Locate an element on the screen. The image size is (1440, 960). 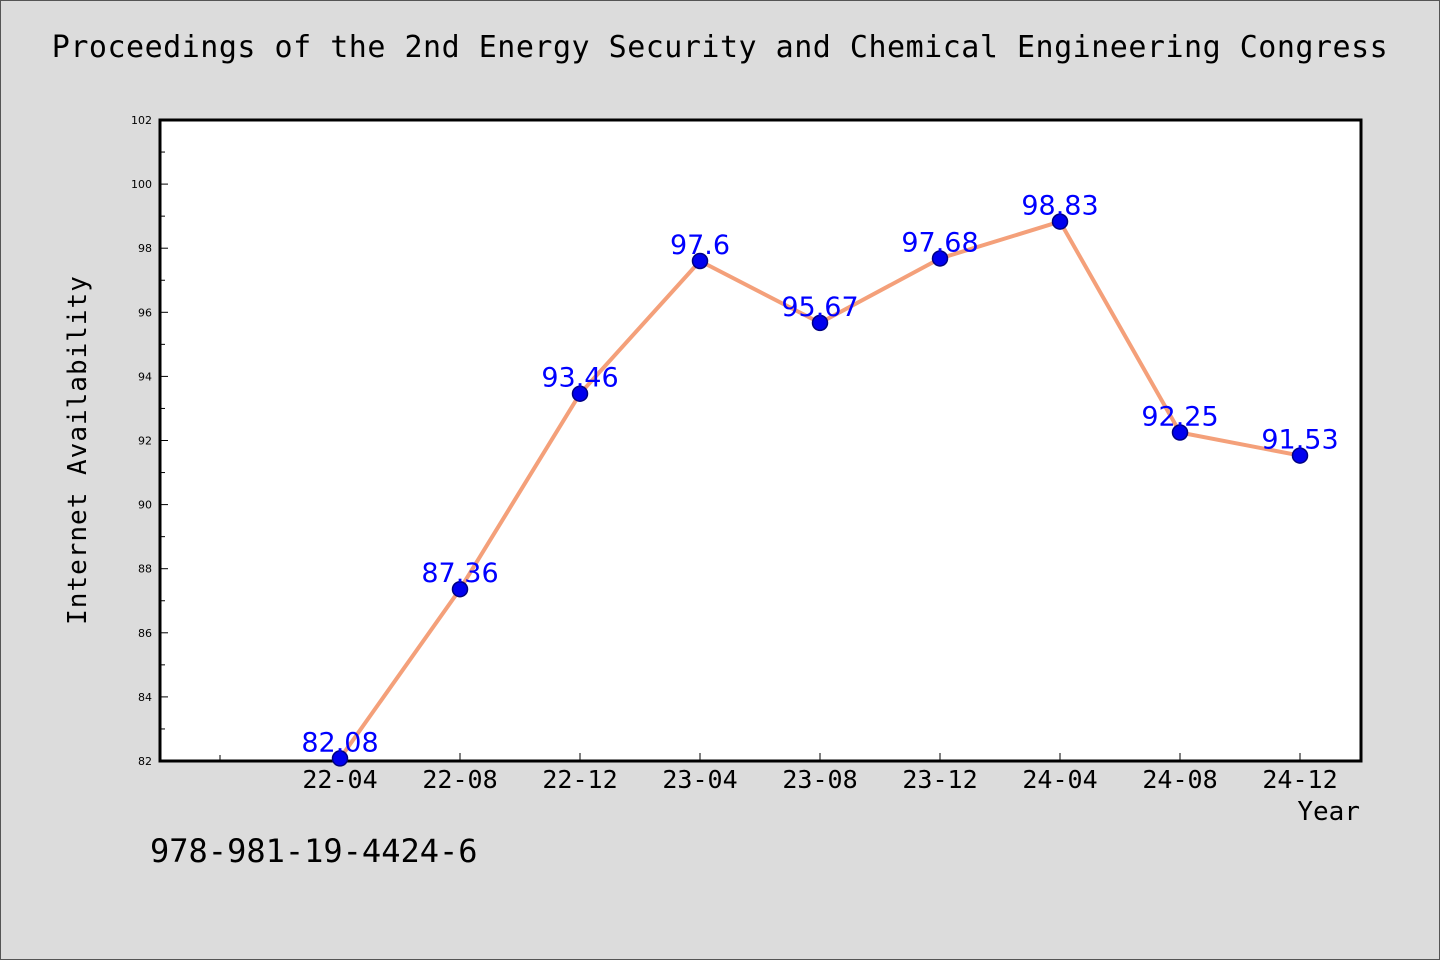
x-tick-label: 23-12 is located at coordinates (939, 779).